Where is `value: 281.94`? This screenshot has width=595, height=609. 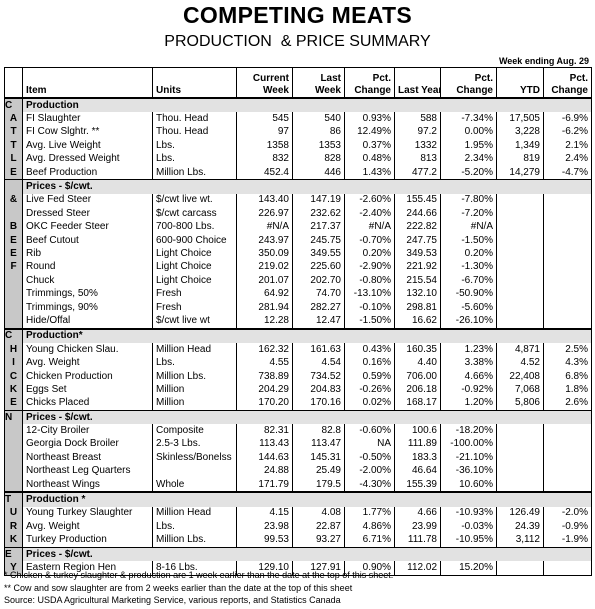
value: 281.94 is located at coordinates (264, 307).